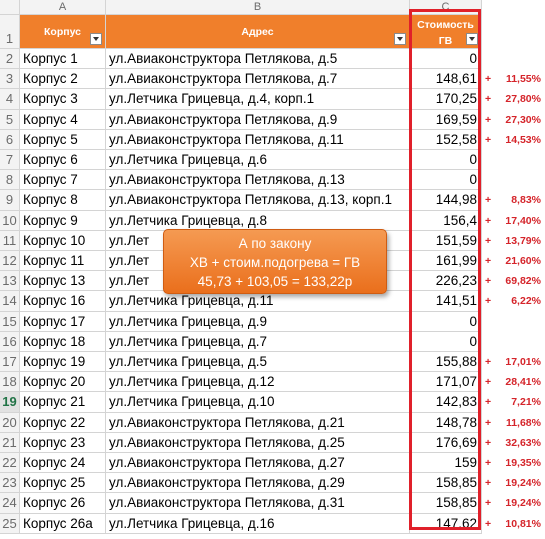 The width and height of the screenshot is (545, 539). Describe the element at coordinates (10, 261) in the screenshot. I see `row-header: 12` at that location.